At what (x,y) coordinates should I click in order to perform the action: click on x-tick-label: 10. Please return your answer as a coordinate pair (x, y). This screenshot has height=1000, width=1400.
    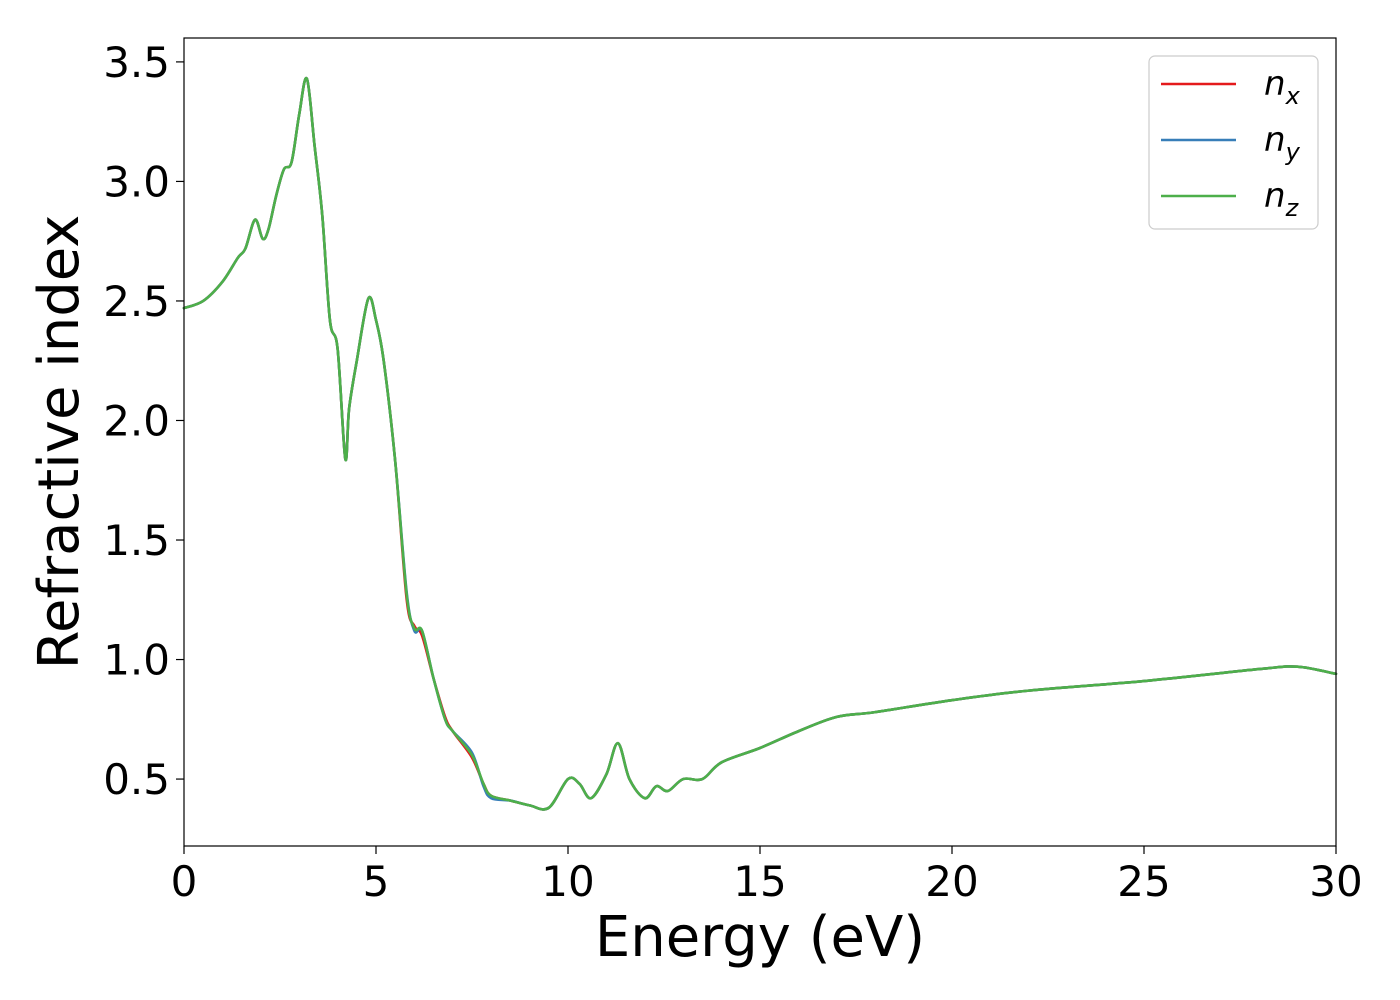
    Looking at the image, I should click on (567, 881).